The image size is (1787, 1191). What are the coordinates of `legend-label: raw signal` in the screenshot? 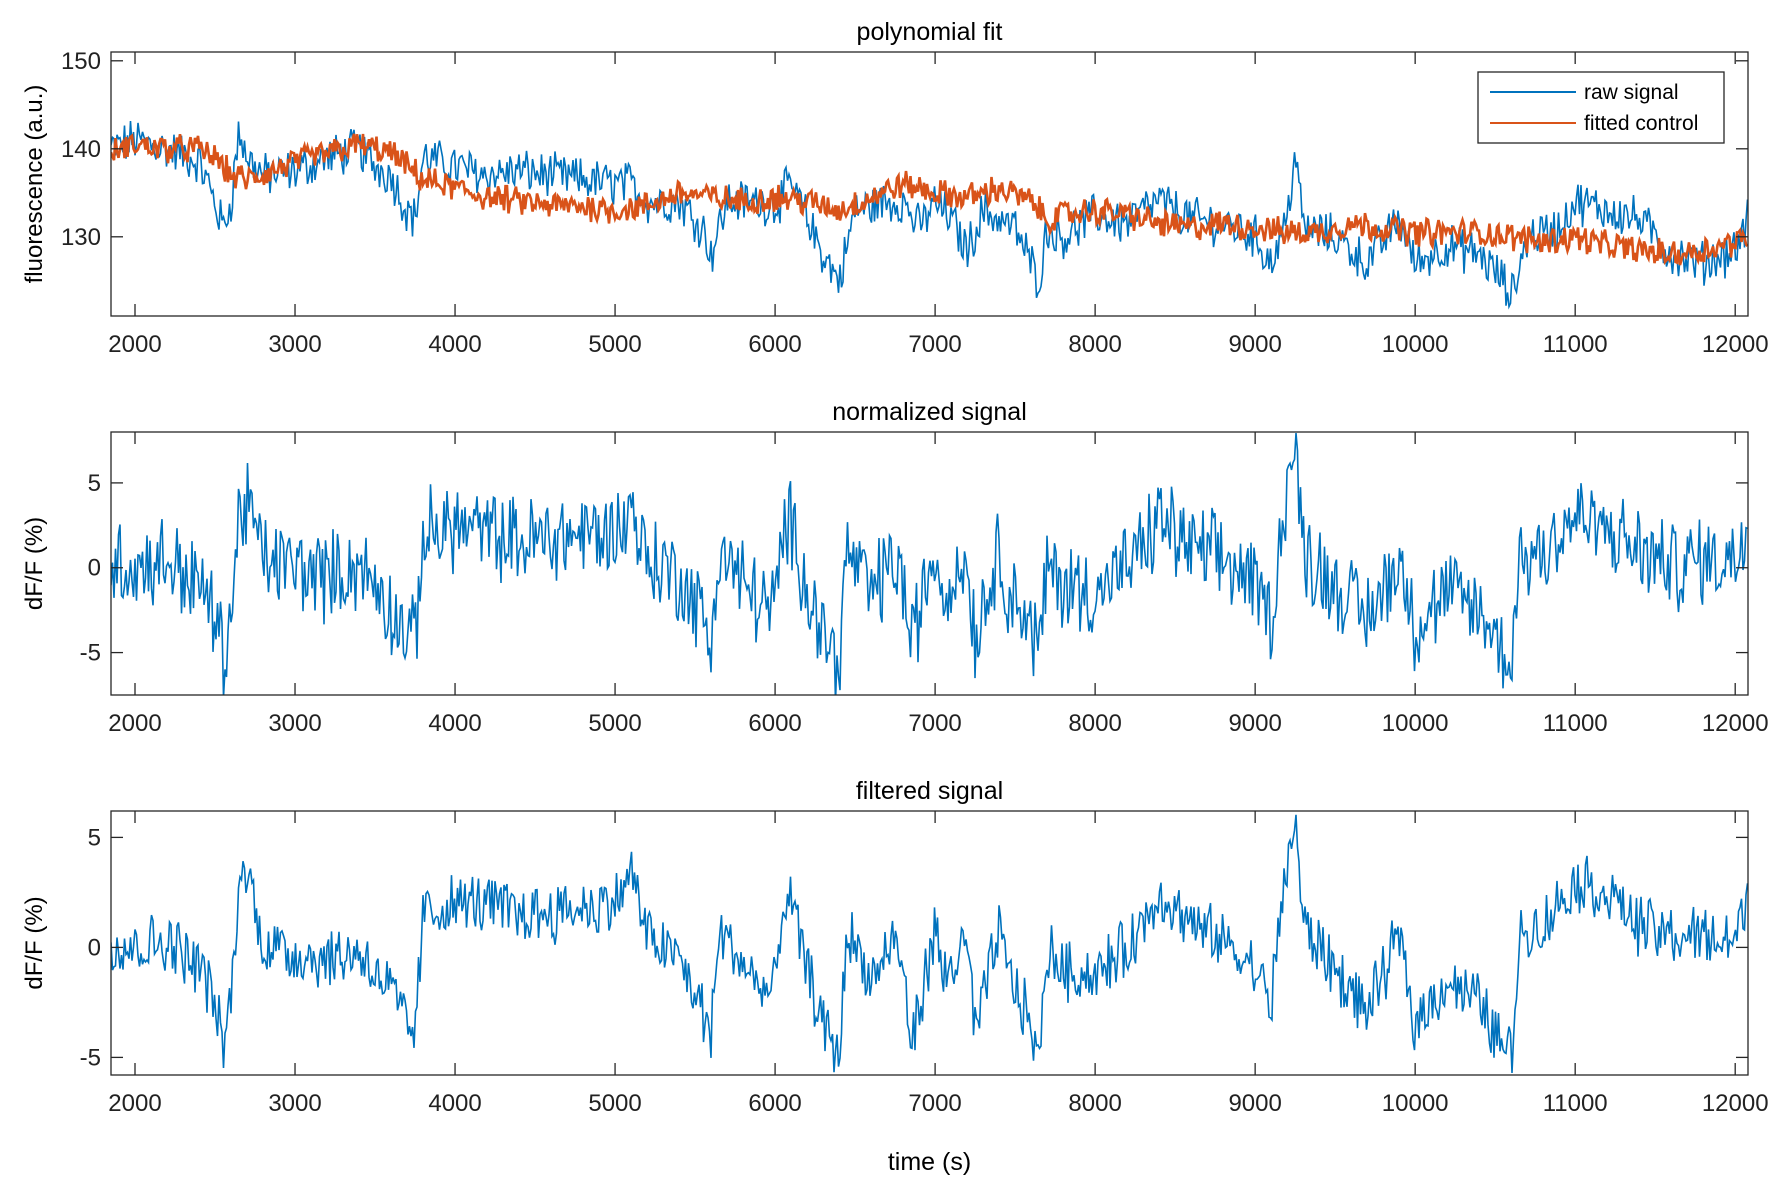 It's located at (1631, 92).